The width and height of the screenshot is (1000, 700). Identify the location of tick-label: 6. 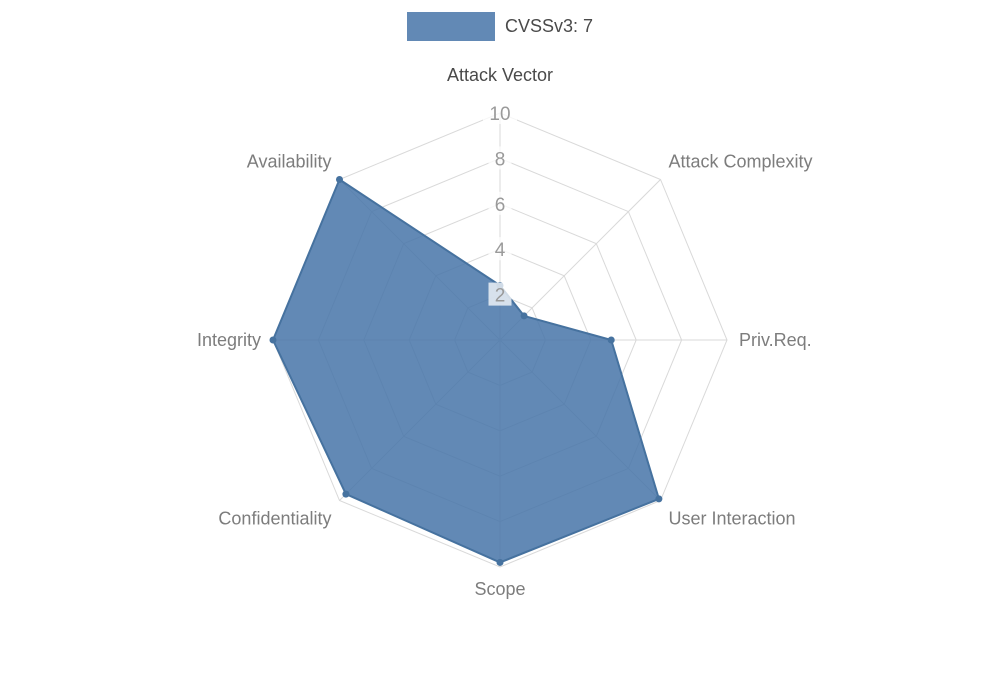
(500, 205).